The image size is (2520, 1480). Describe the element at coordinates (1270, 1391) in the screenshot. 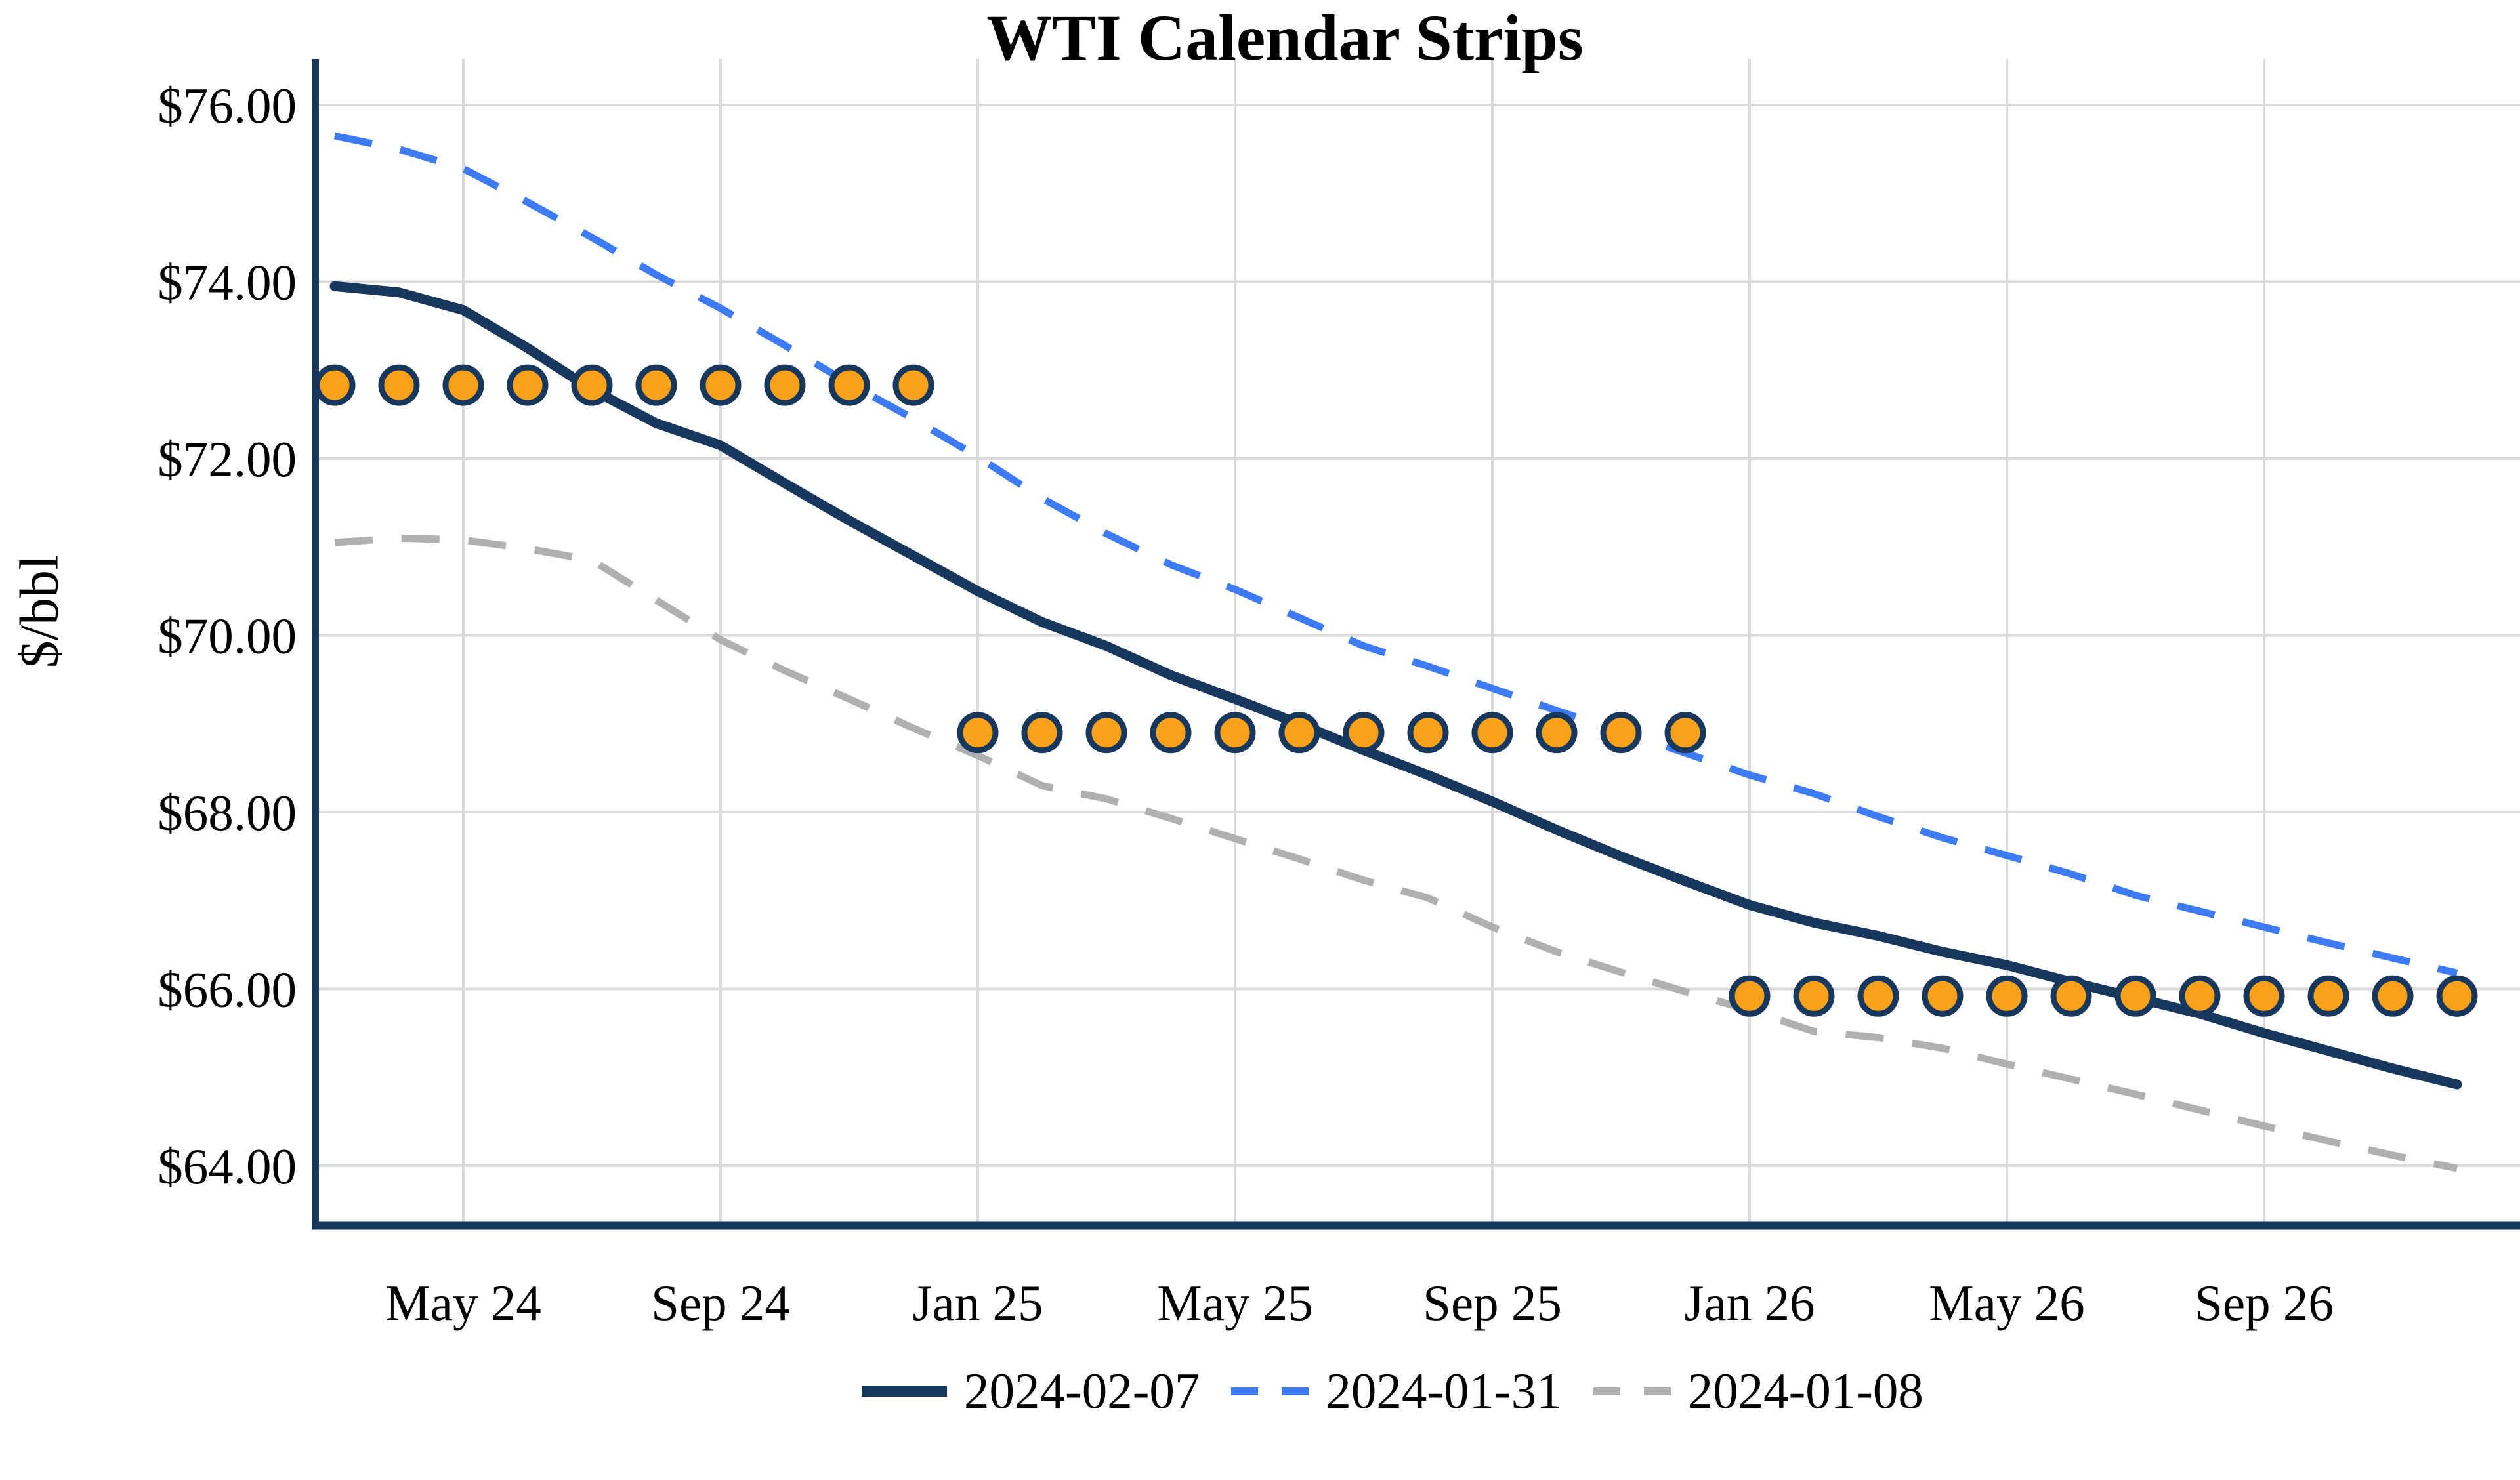

I see `legend-line-sample-dashed-blue` at that location.